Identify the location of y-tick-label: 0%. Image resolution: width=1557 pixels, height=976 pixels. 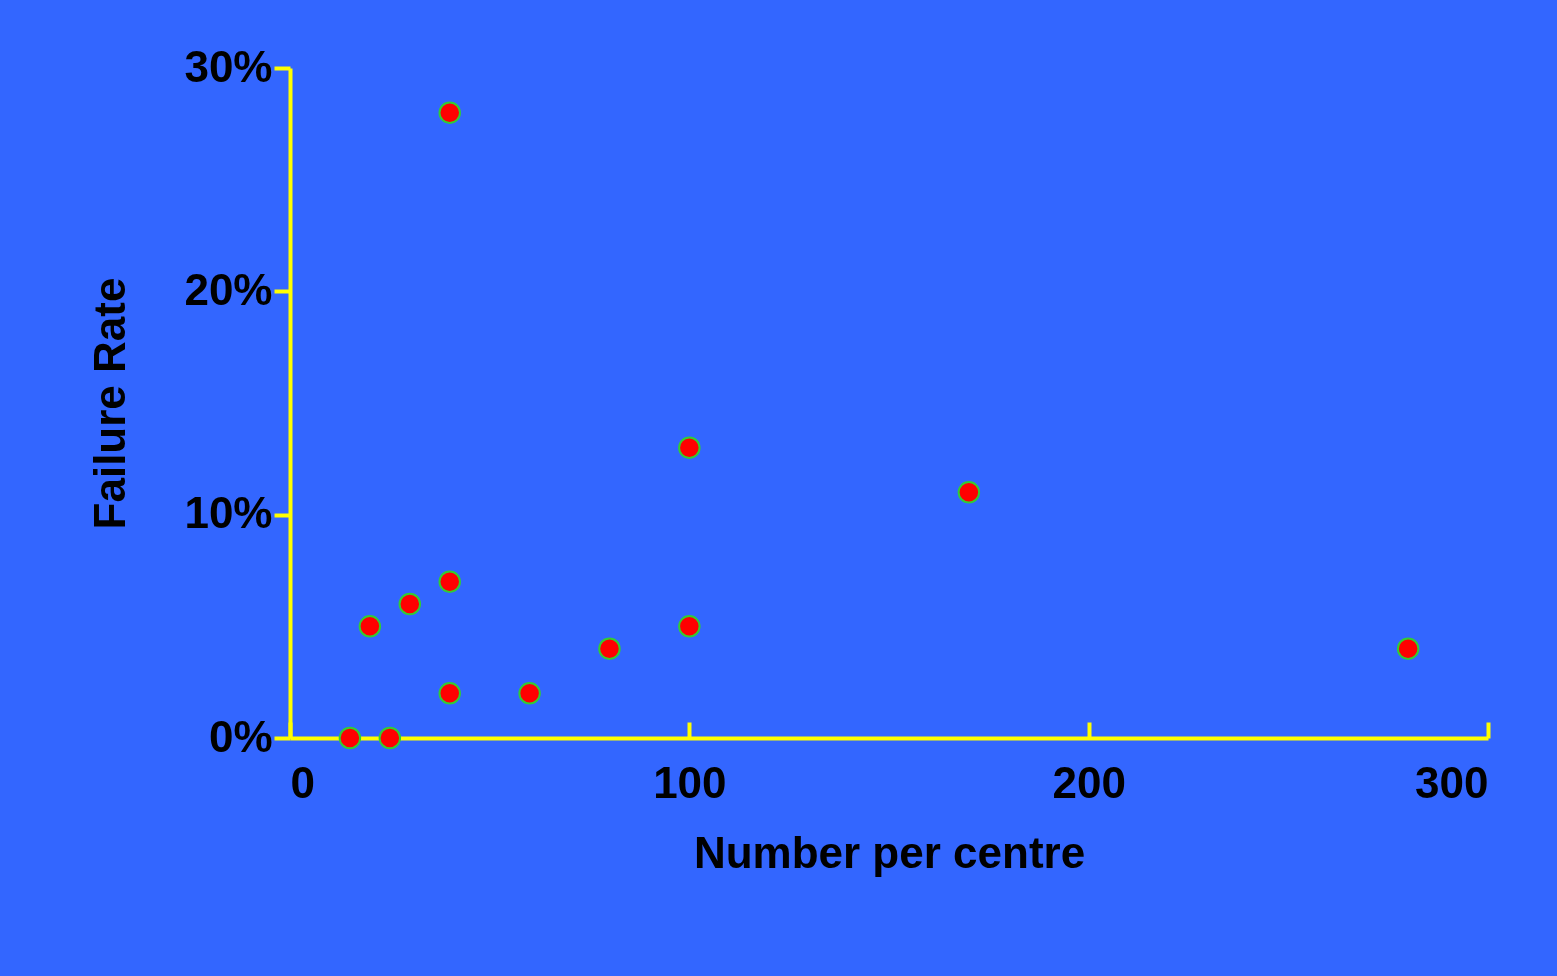
(240, 736).